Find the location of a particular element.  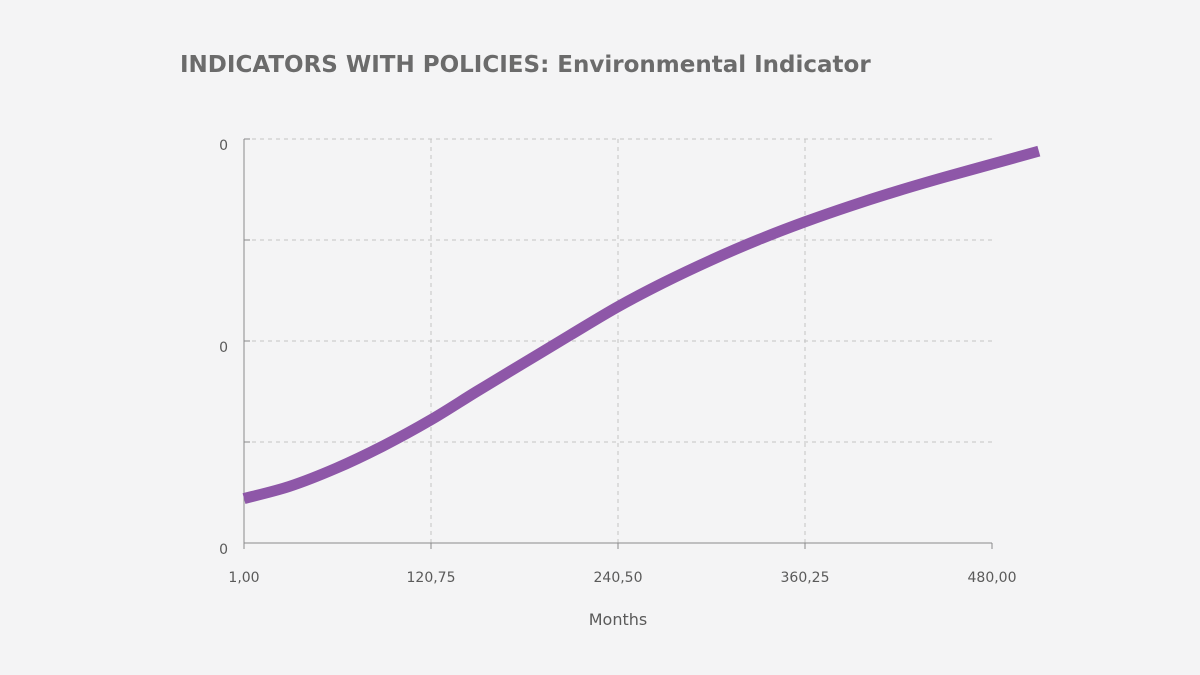

x-tick-label: 1,00 is located at coordinates (243, 578).